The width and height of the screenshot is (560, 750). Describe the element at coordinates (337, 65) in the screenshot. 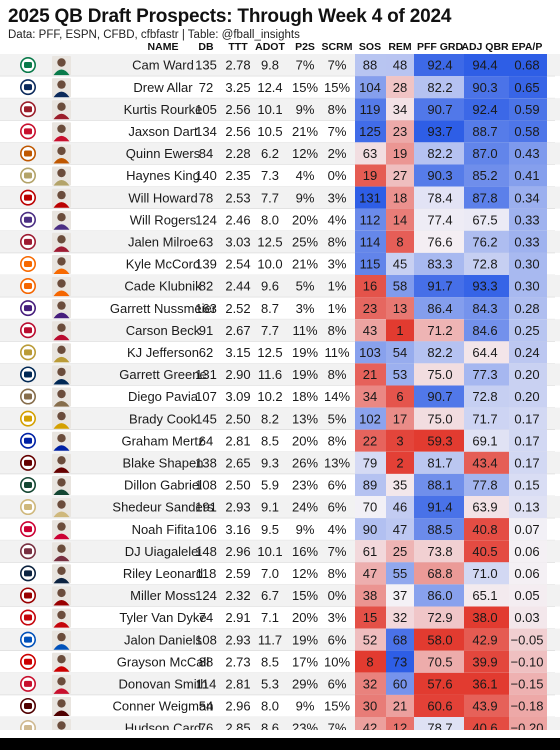

I see `cell-scrm: 7%` at that location.